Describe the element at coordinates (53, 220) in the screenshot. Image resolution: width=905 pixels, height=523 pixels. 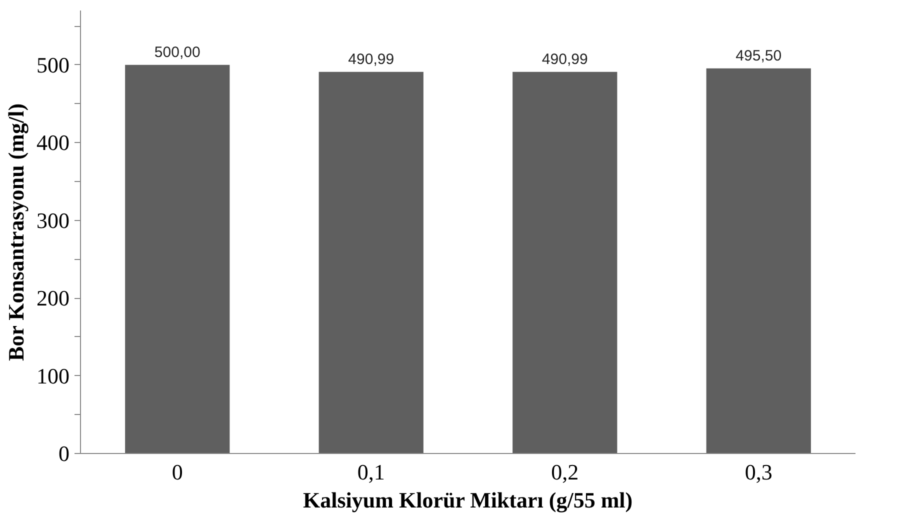
I see `y-tick-label: 300` at that location.